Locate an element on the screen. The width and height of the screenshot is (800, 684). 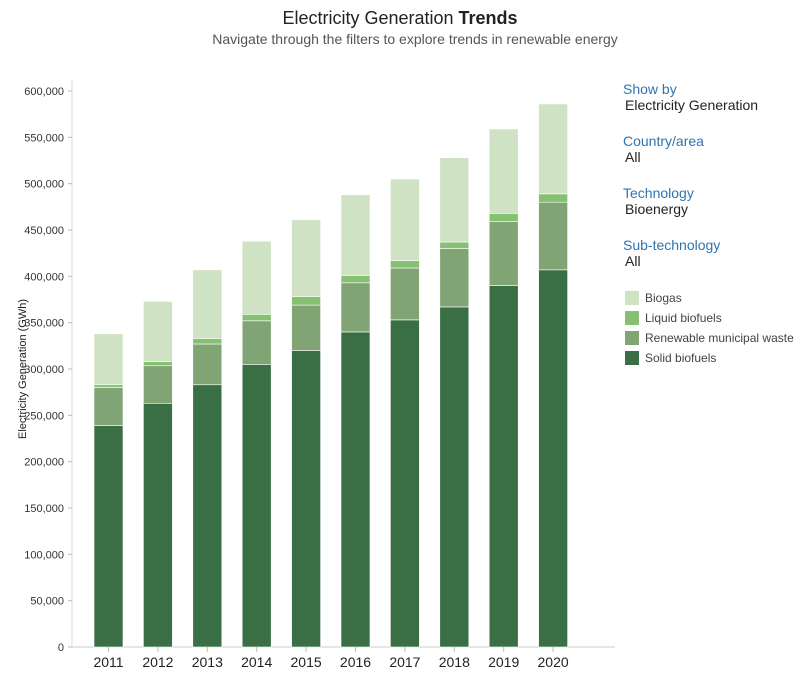
y-tick-label: 100,000 is located at coordinates (44, 555).